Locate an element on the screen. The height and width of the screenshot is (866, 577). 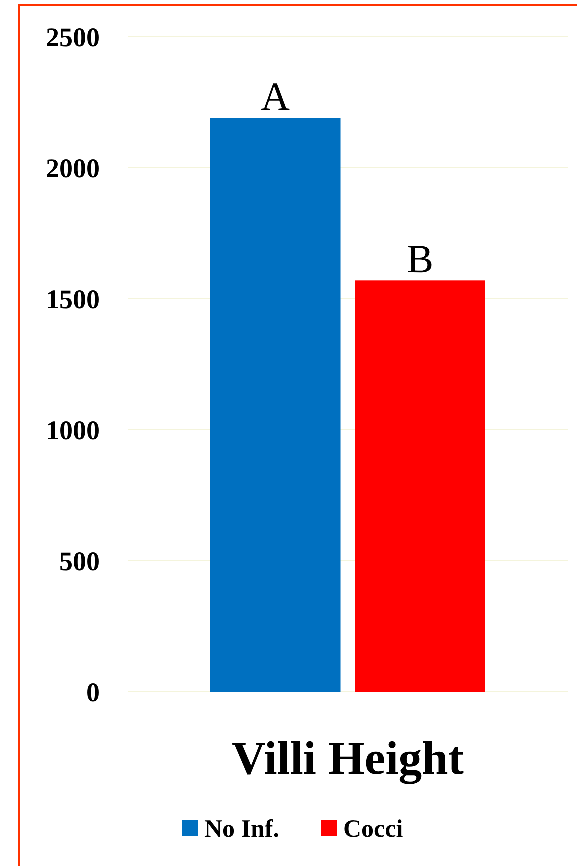
y-tick-label: 500 is located at coordinates (80, 561).